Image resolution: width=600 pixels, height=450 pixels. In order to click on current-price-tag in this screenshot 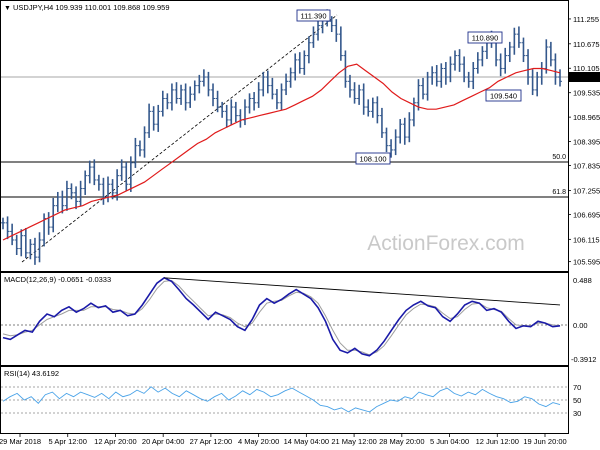, I will do `click(584, 77)`.